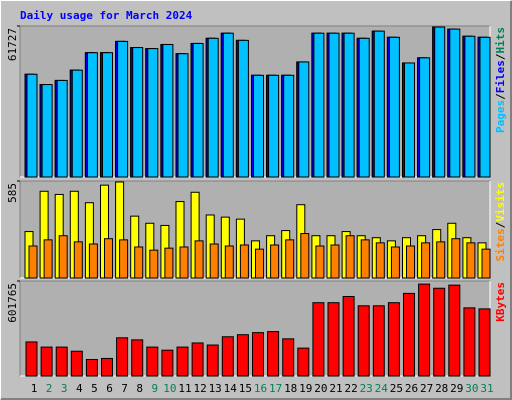 Image resolution: width=512 pixels, height=400 pixels. What do you see at coordinates (456, 388) in the screenshot?
I see `x-tick-label: 29` at bounding box center [456, 388].